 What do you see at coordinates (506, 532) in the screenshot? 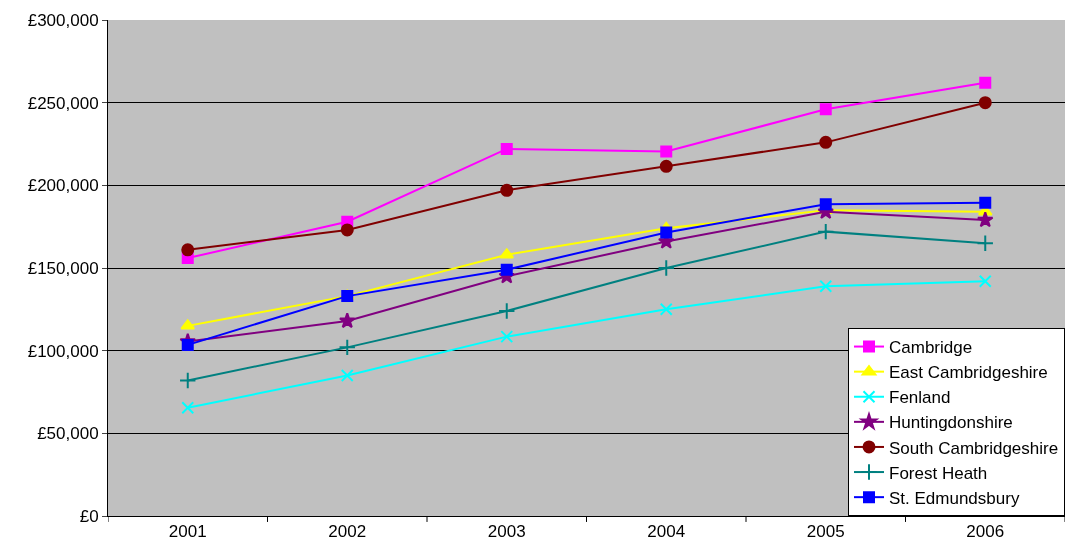
I see `x-tick-label: 2003` at bounding box center [506, 532].